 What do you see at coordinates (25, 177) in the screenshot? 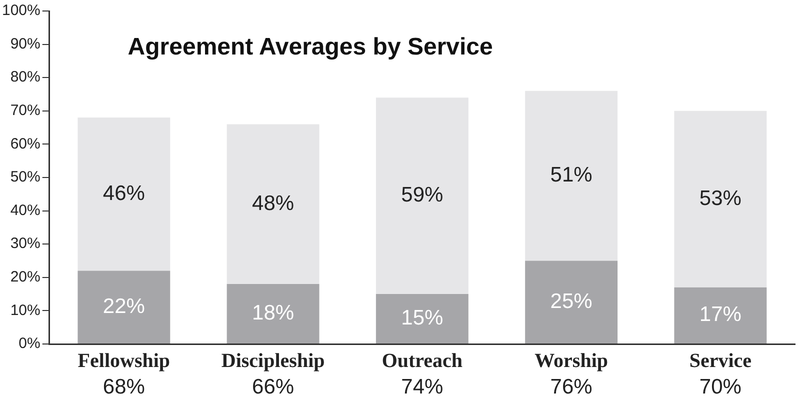
I see `y-tick-label: 50%` at bounding box center [25, 177].